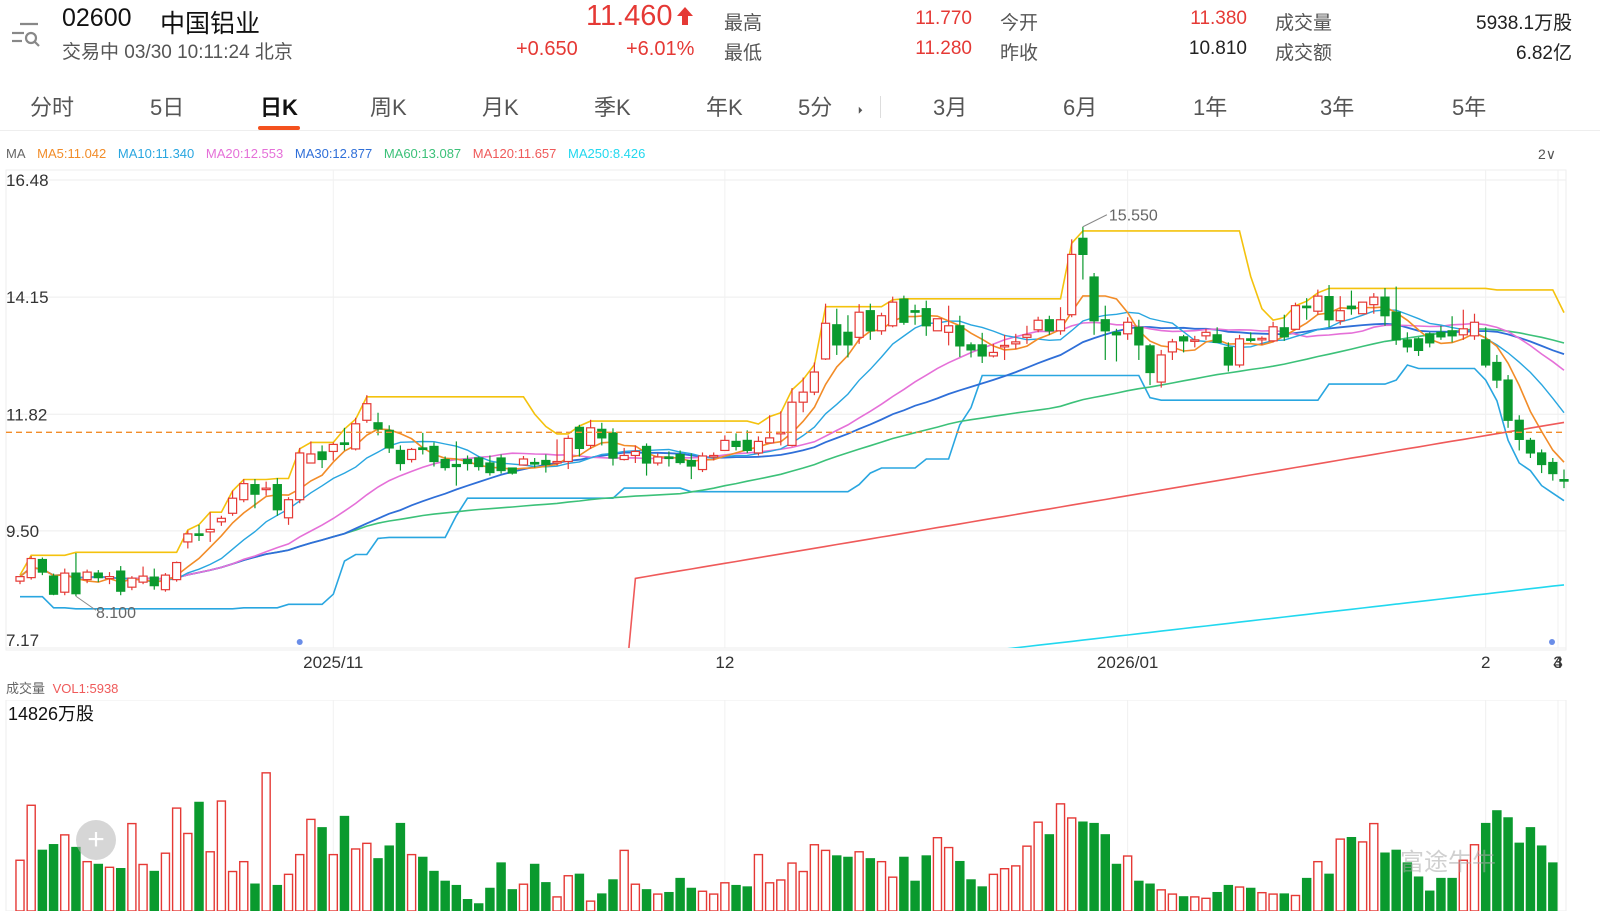 This screenshot has width=1600, height=911. What do you see at coordinates (26, 414) in the screenshot?
I see `y-tick-label: 11.82` at bounding box center [26, 414].